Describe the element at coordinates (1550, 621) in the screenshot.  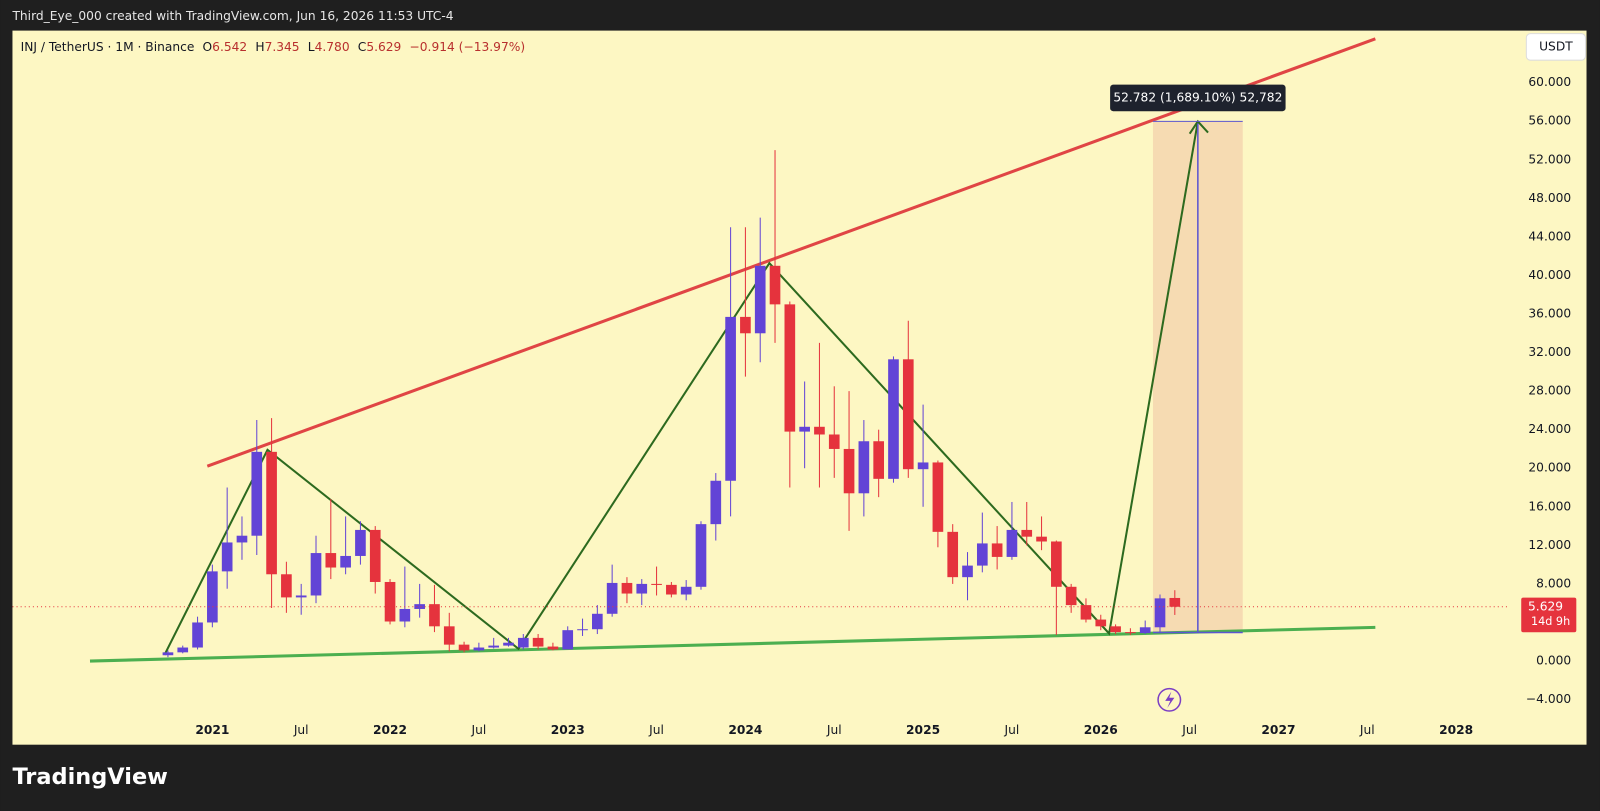
I see `bar-timer: 14d 9h` at that location.